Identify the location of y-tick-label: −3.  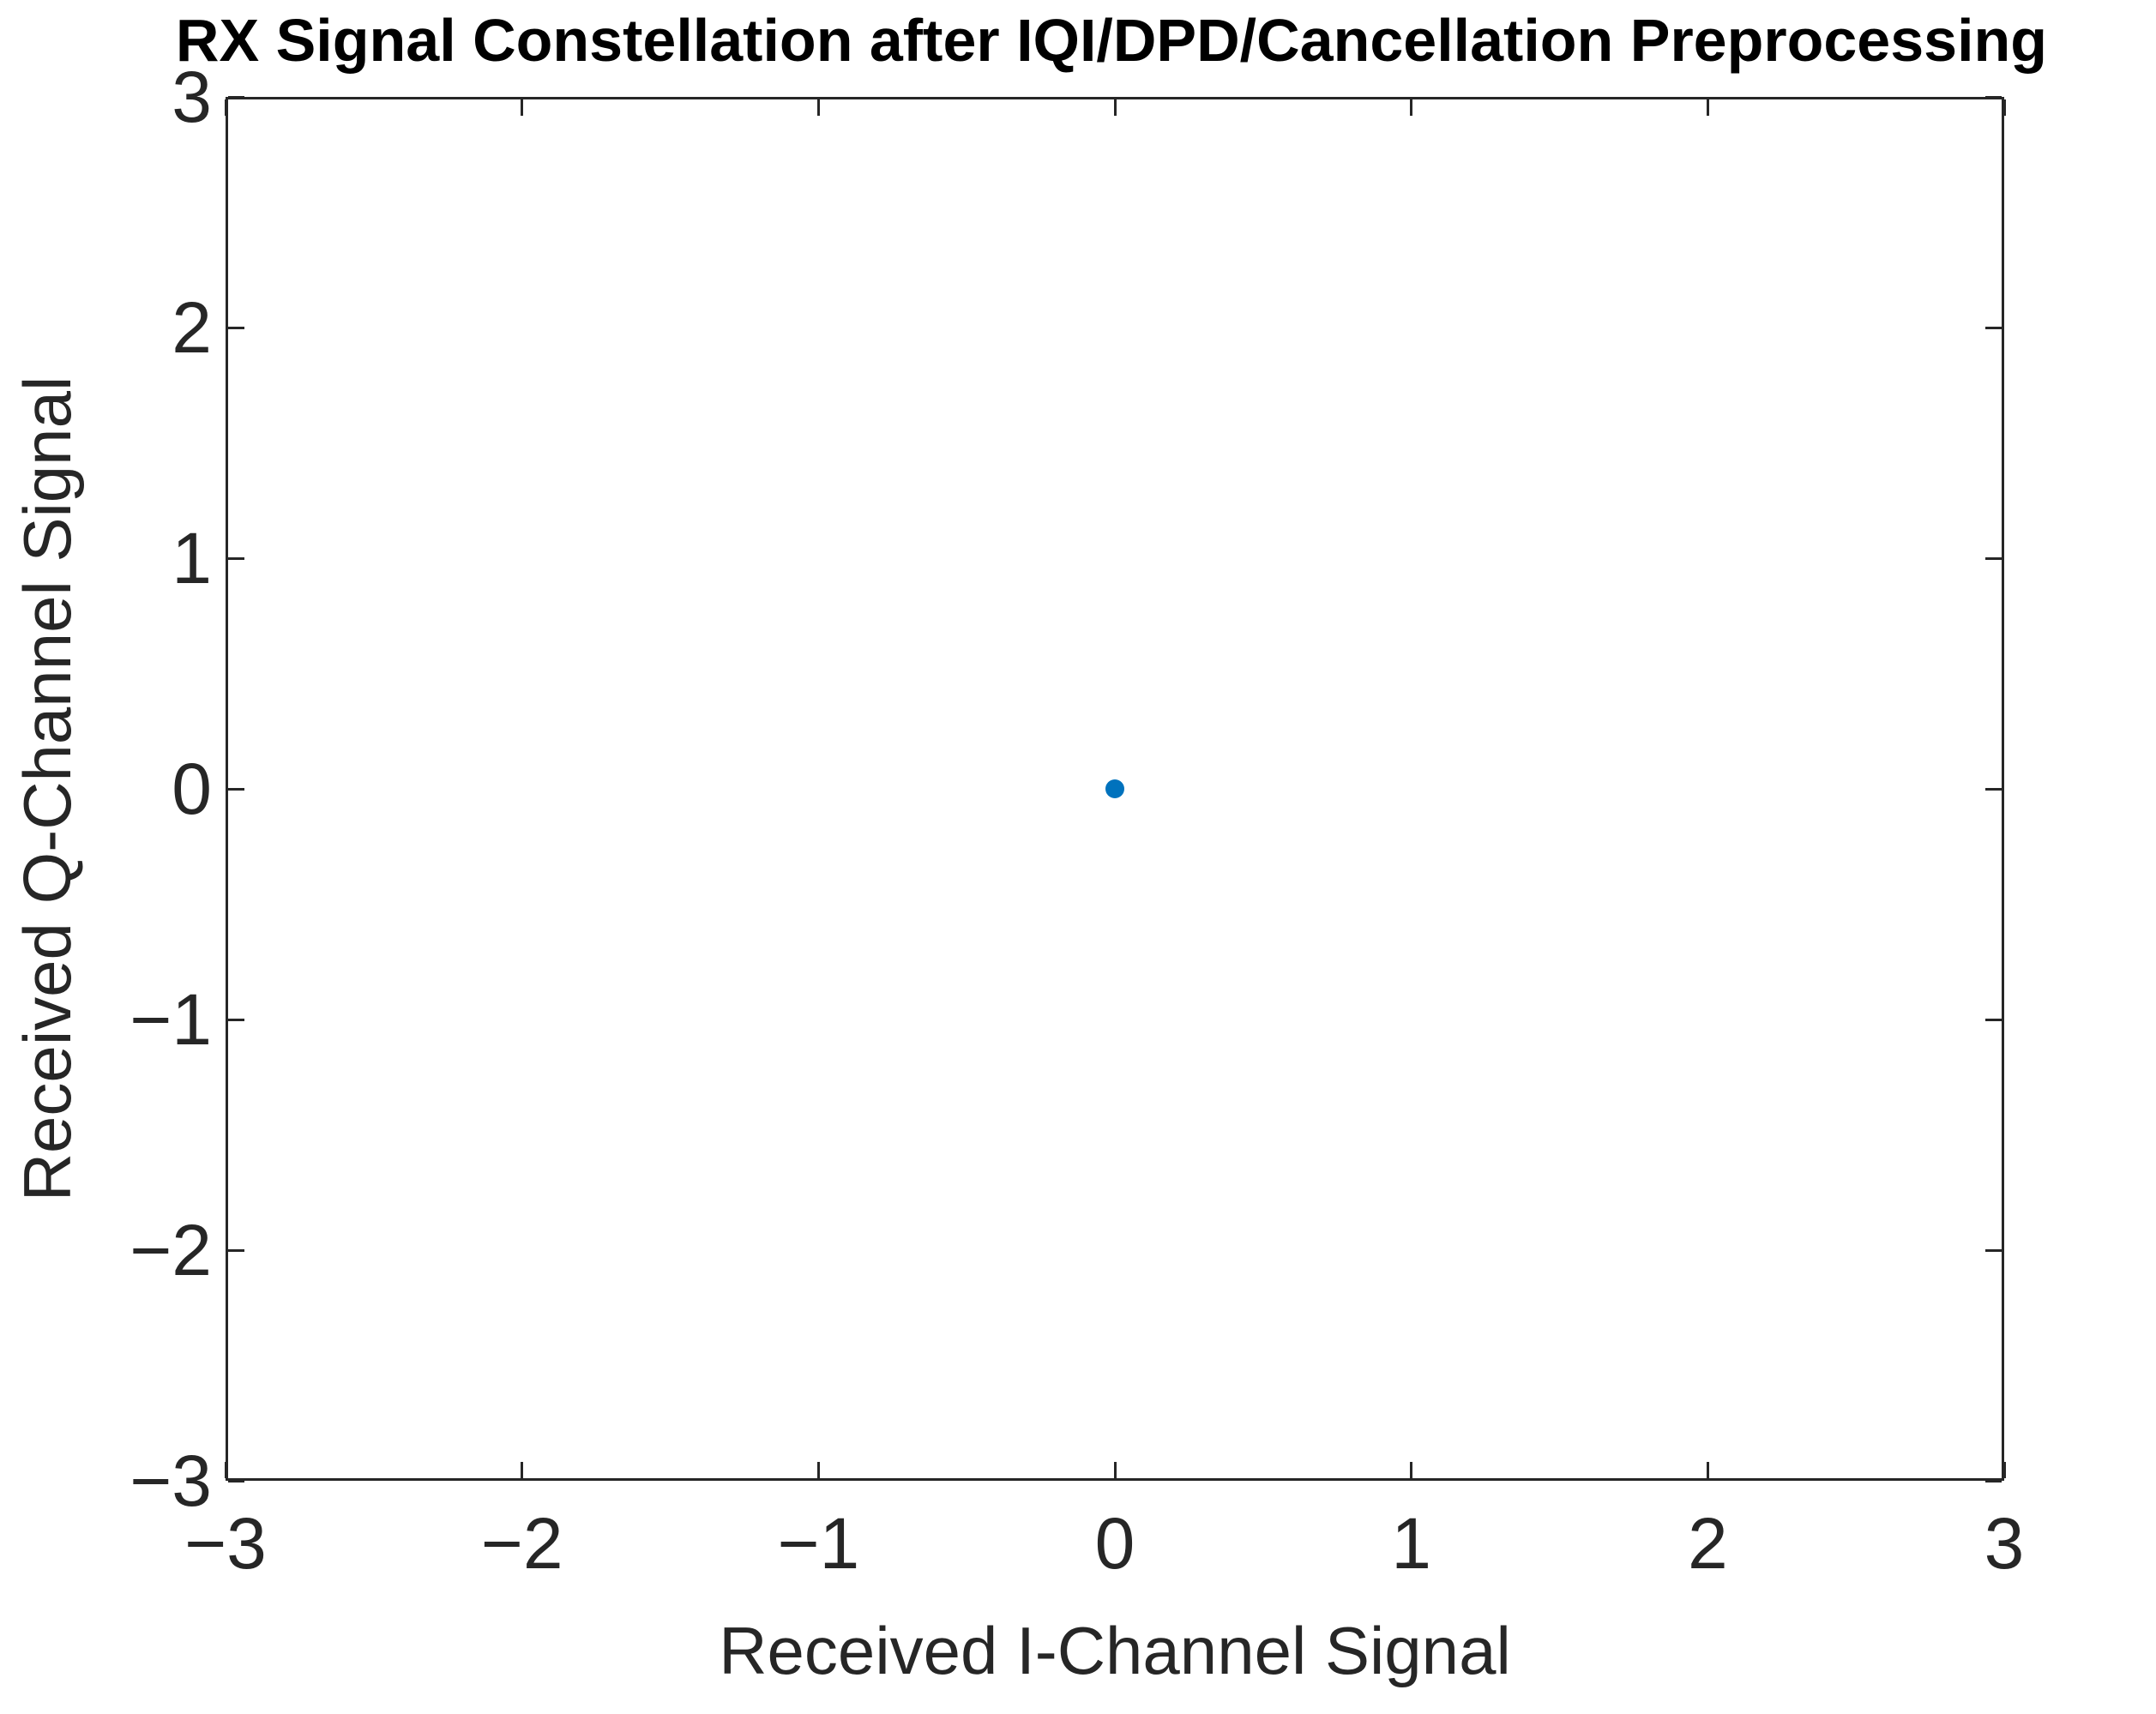
(170, 1480).